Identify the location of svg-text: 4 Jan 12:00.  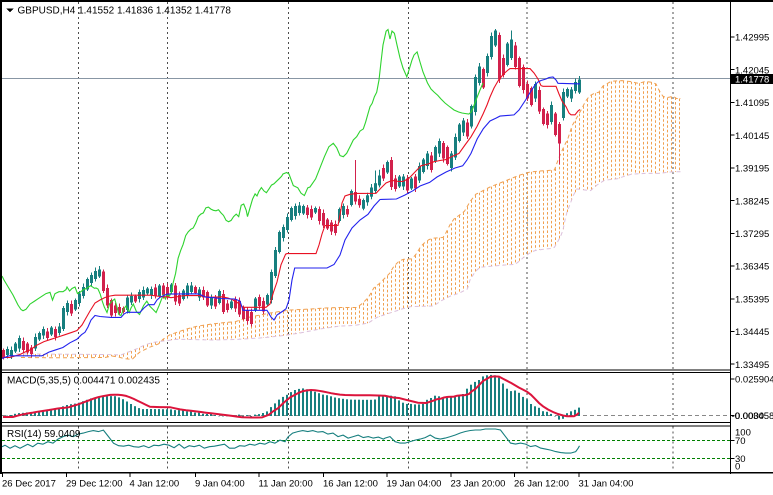
(155, 484).